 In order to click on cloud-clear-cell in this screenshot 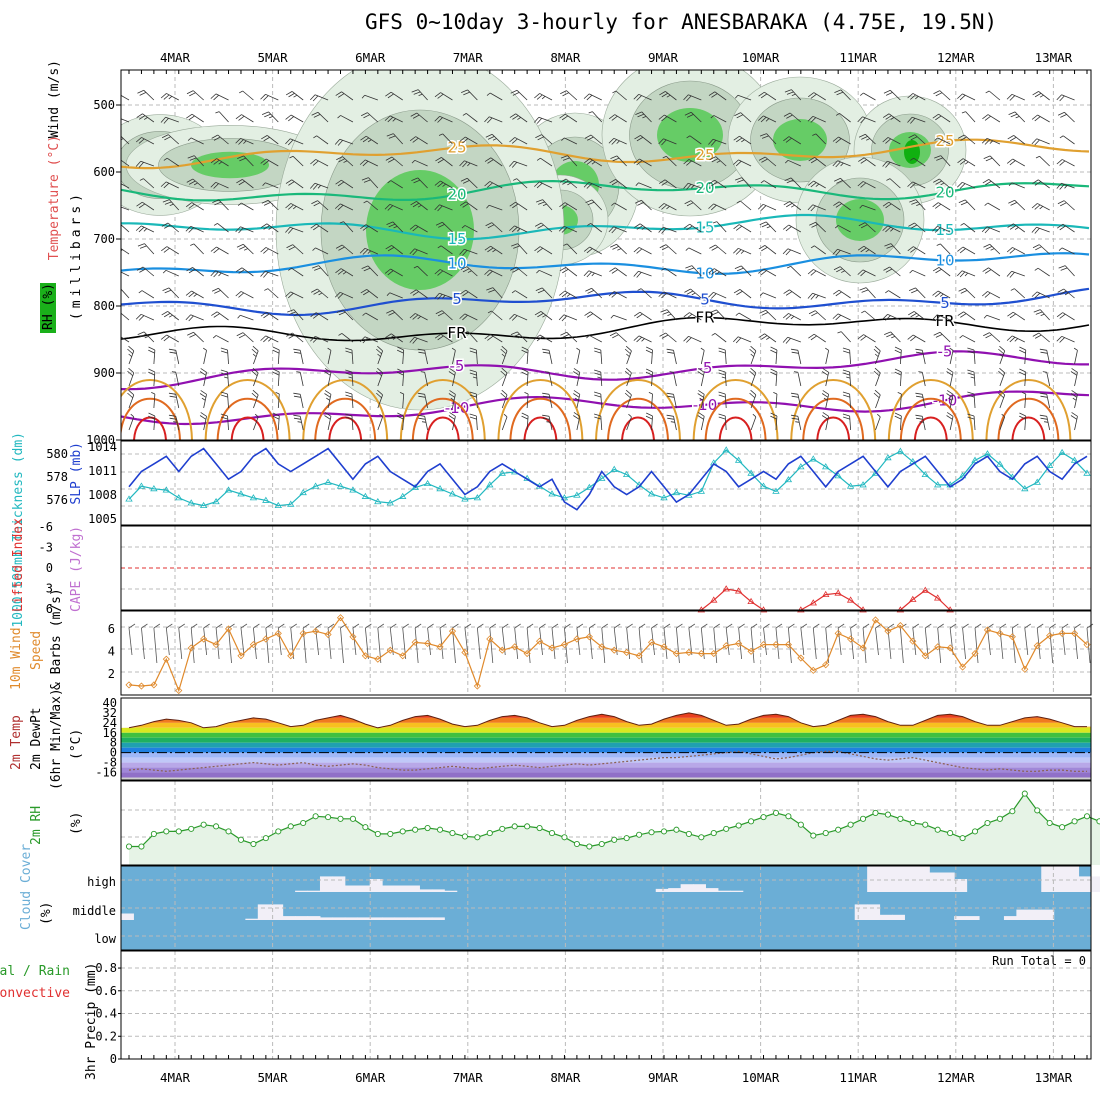, I will do `click(1095, 884)`.